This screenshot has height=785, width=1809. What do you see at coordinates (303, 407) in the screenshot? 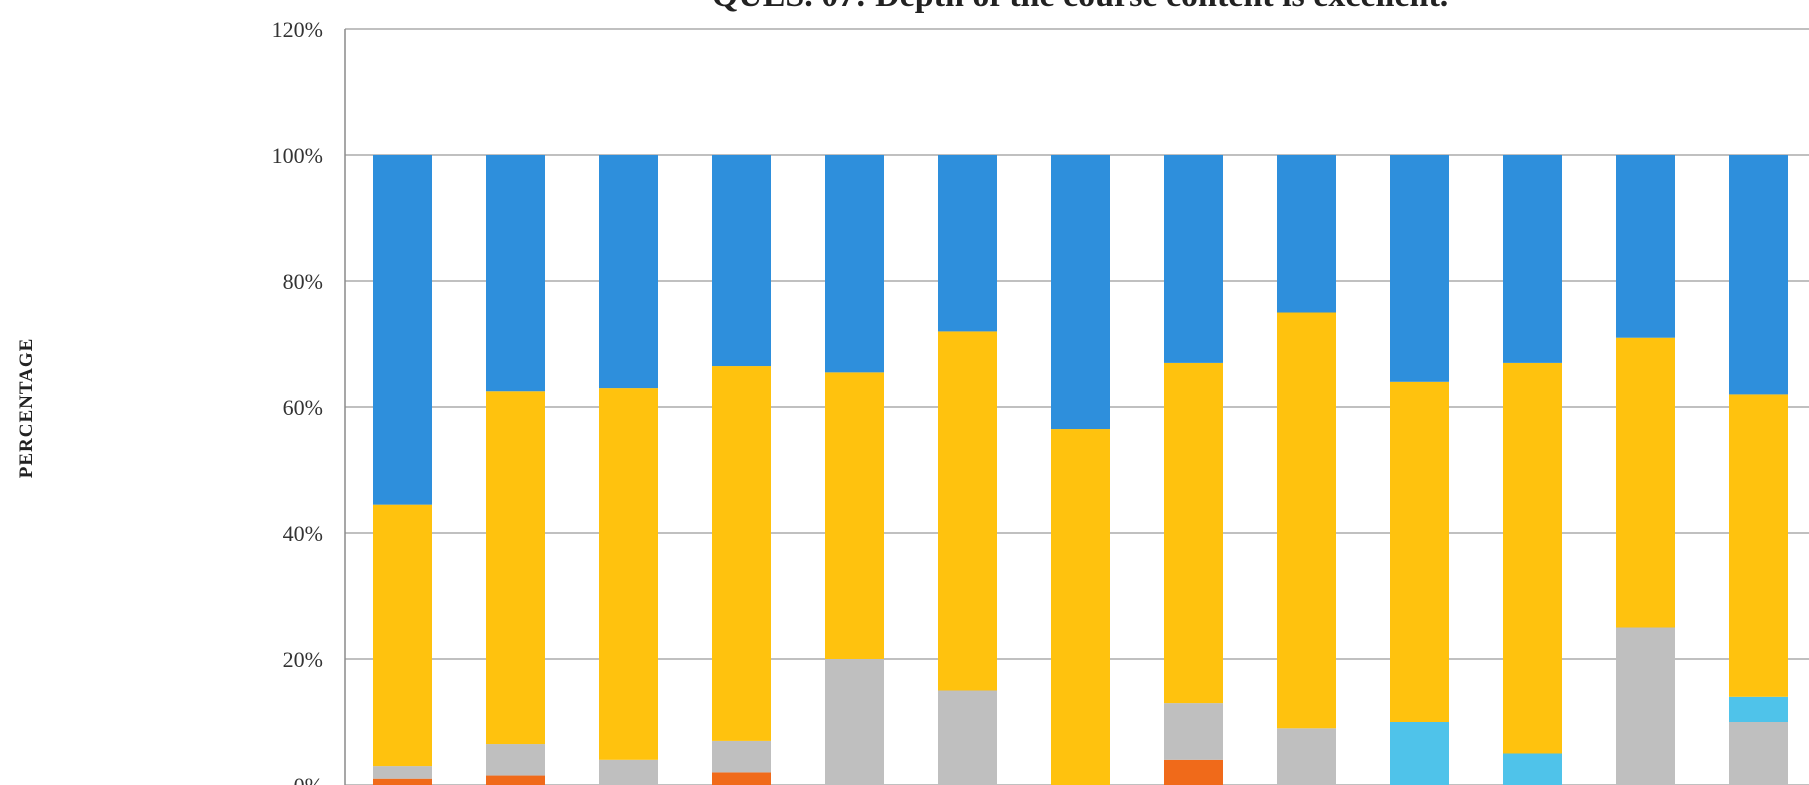
I see `y-tick-label: 60%` at bounding box center [303, 407].